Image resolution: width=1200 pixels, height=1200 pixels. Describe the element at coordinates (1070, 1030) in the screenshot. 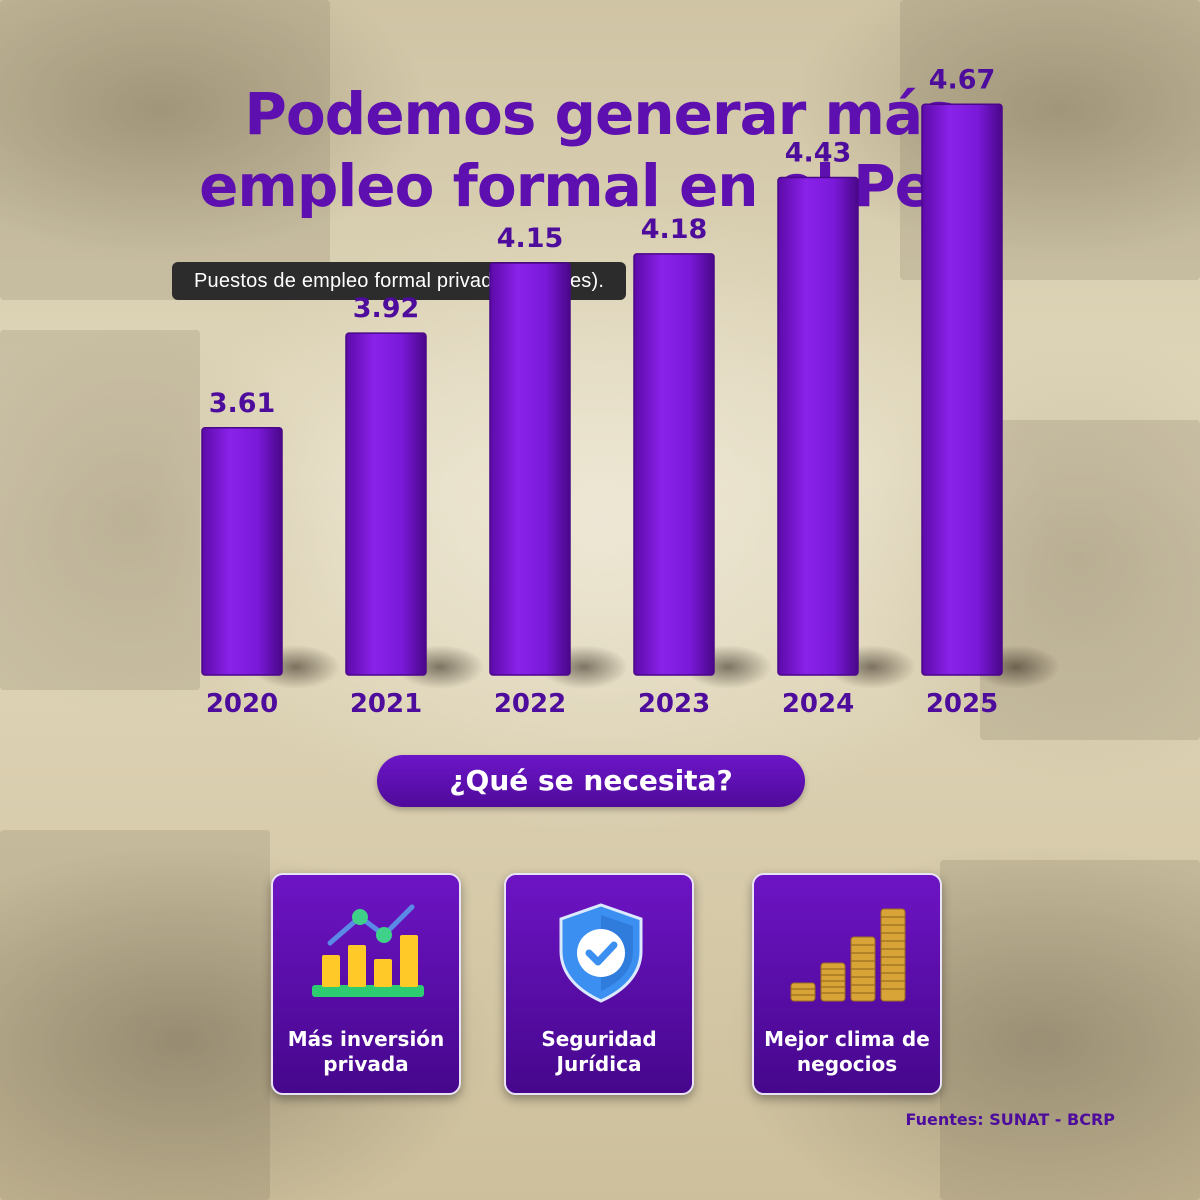

I see `computer-workers-photo` at that location.